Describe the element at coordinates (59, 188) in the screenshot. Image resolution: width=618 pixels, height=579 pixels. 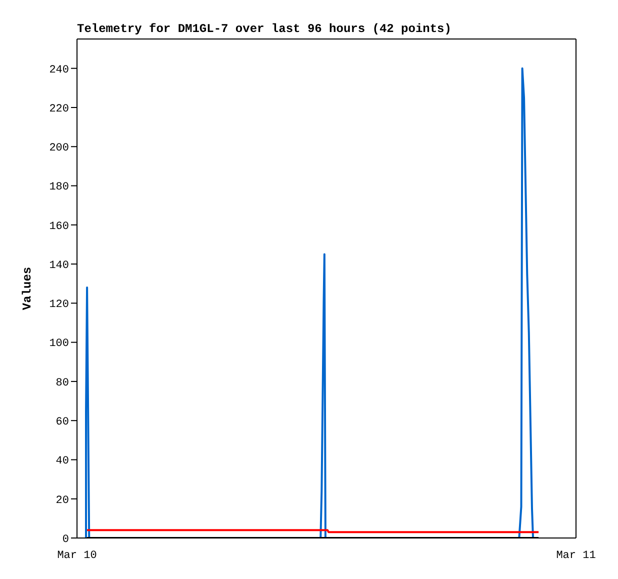
I see `y-tick-label: 180` at that location.